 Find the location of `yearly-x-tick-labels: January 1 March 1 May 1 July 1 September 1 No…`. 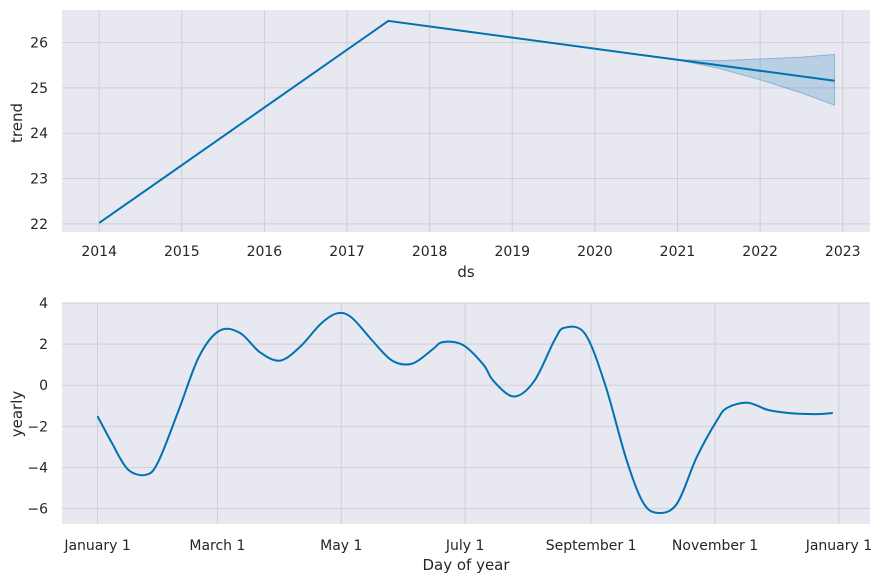

yearly-x-tick-labels: January 1 March 1 May 1 July 1 September 1 No… is located at coordinates (467, 546).